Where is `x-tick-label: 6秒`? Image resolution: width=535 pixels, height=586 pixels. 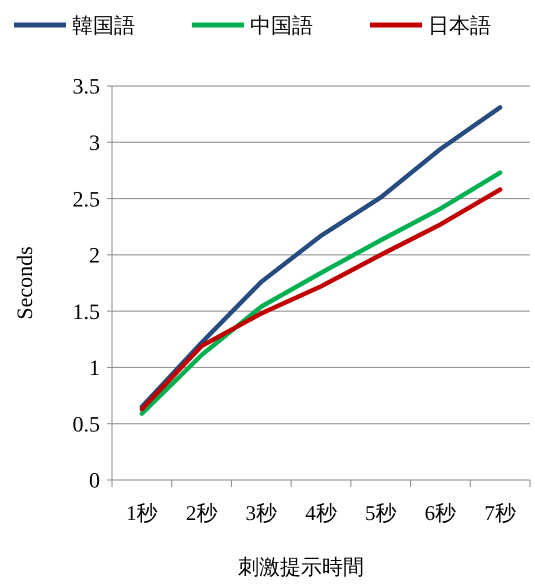
x-tick-label: 6秒 is located at coordinates (440, 513).